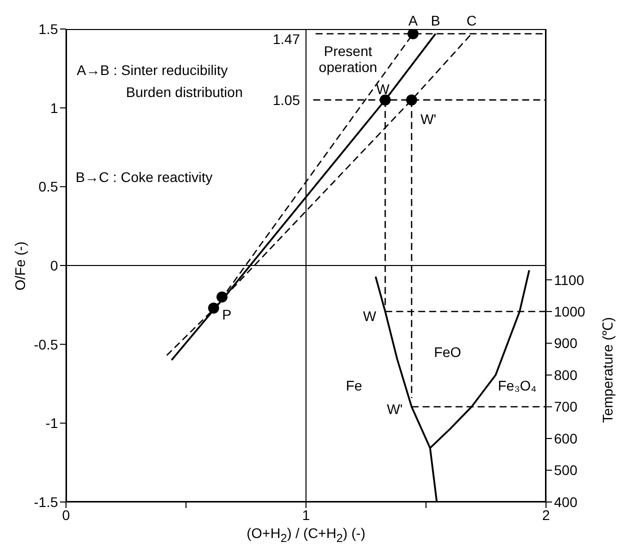  Describe the element at coordinates (607, 369) in the screenshot. I see `y2-axis-title: Temperature (℃)` at that location.